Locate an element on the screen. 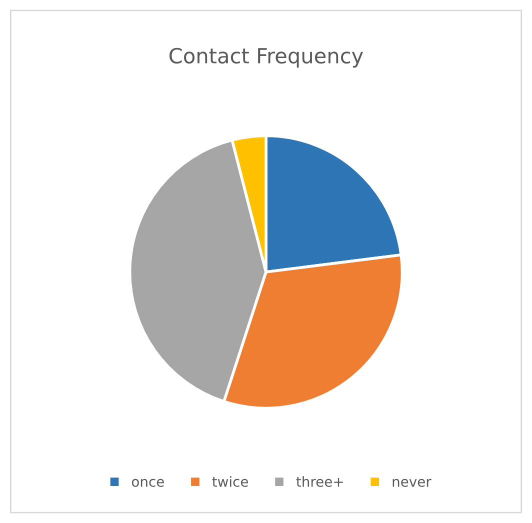 This screenshot has width=532, height=523. legend-label: three+ is located at coordinates (319, 481).